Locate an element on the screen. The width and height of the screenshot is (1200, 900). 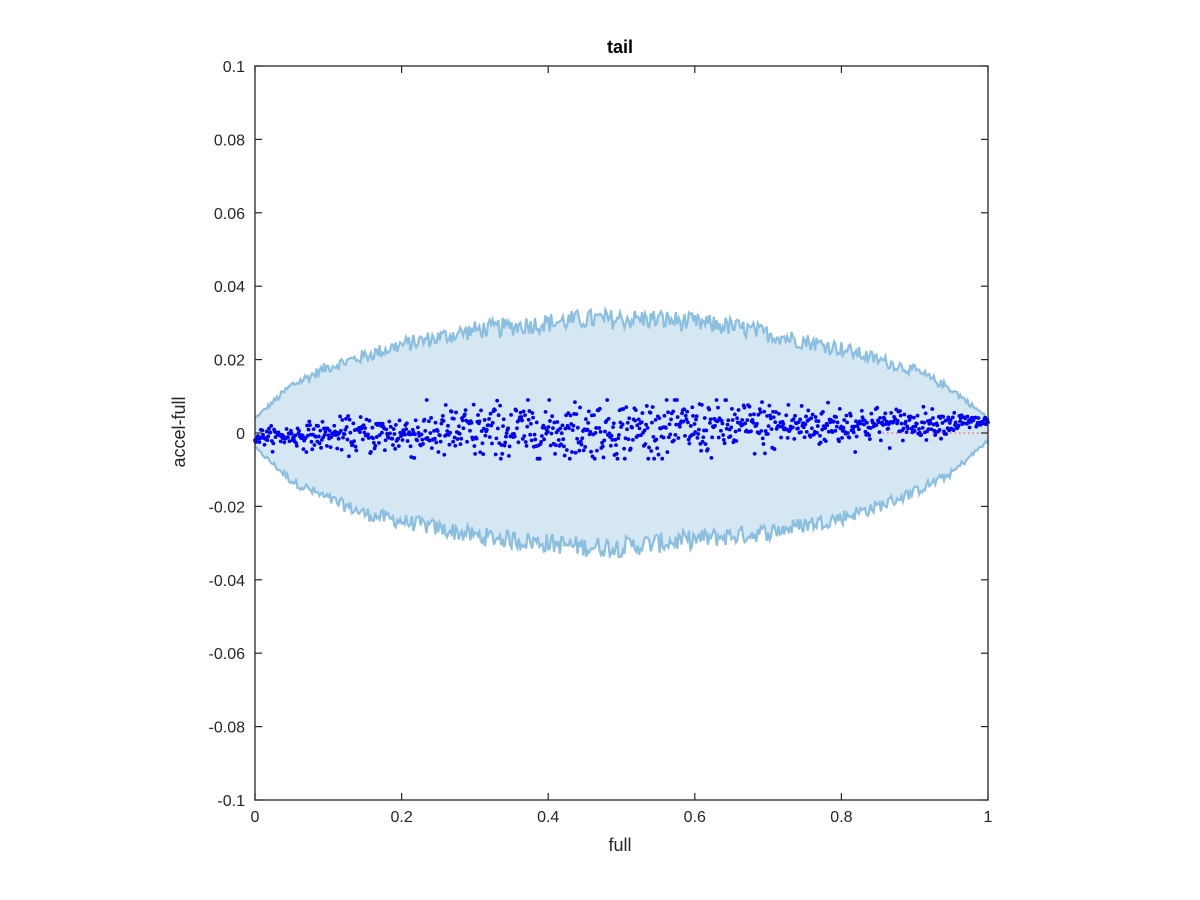
y-tick-label: 0.02 is located at coordinates (229, 361).